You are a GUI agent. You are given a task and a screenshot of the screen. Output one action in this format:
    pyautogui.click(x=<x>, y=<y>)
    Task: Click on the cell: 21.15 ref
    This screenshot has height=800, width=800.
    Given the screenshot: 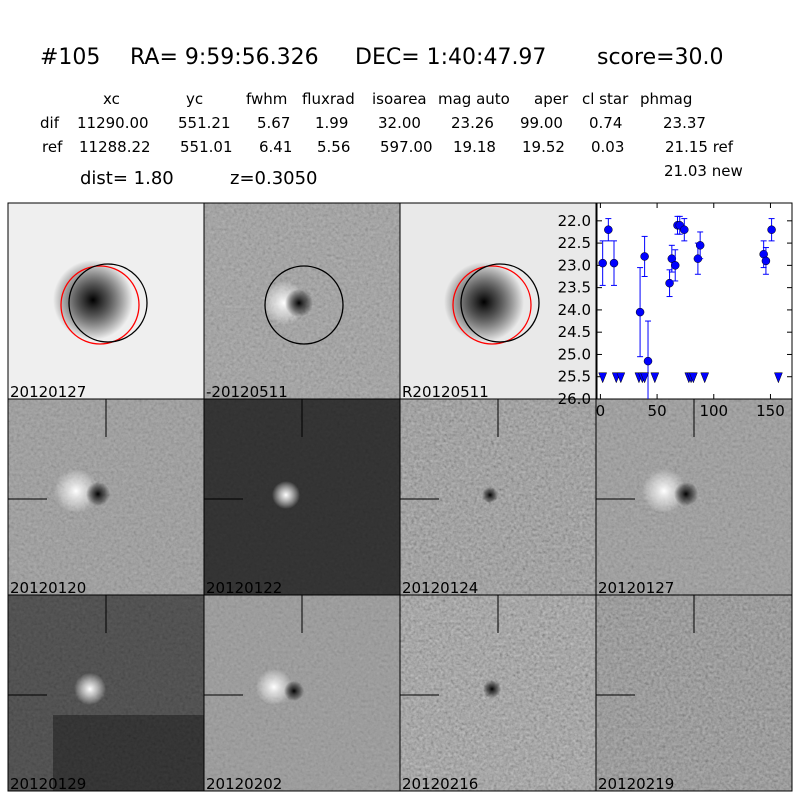 What is the action you would take?
    pyautogui.click(x=699, y=147)
    